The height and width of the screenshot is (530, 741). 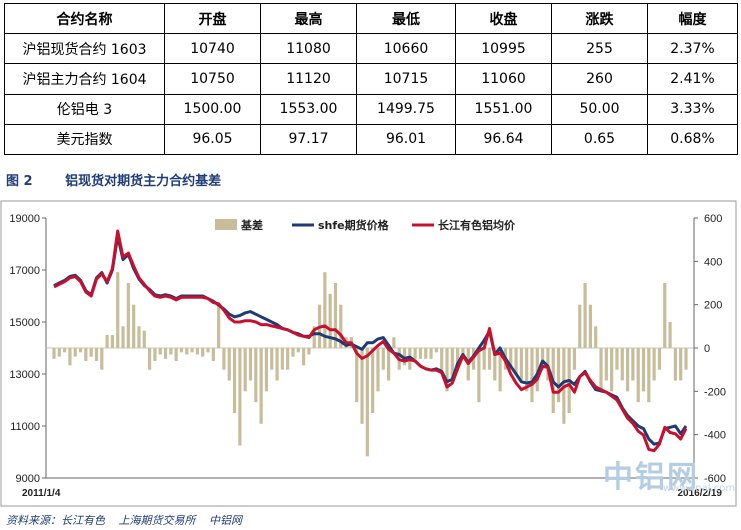 What do you see at coordinates (226, 224) in the screenshot?
I see `legend-swatch-basis` at bounding box center [226, 224].